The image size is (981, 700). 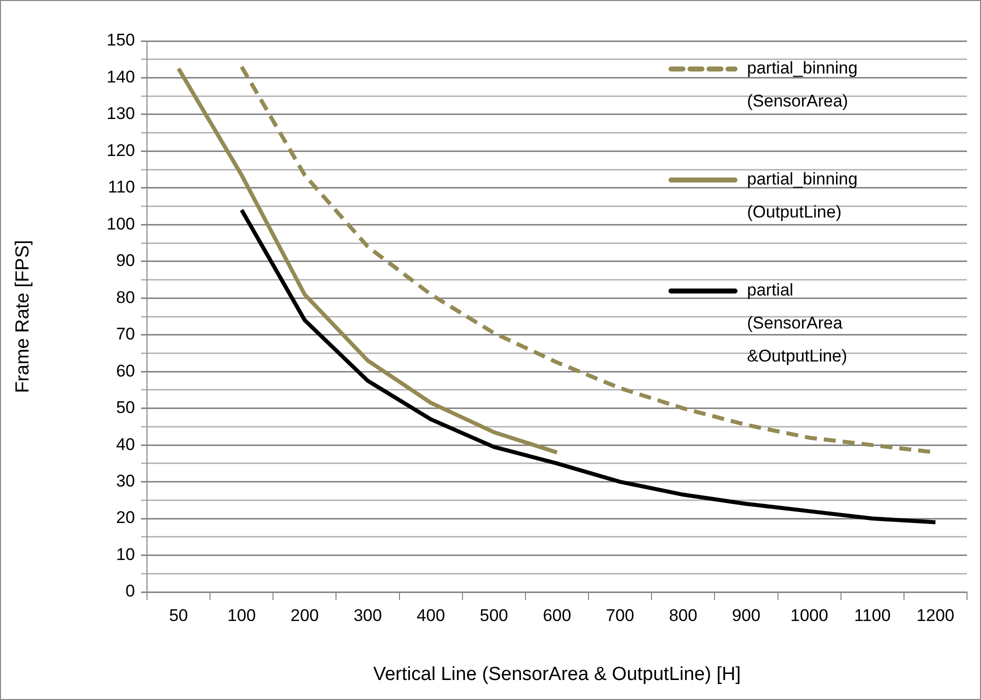 I want to click on x-tick-label: 1100, so click(x=872, y=615).